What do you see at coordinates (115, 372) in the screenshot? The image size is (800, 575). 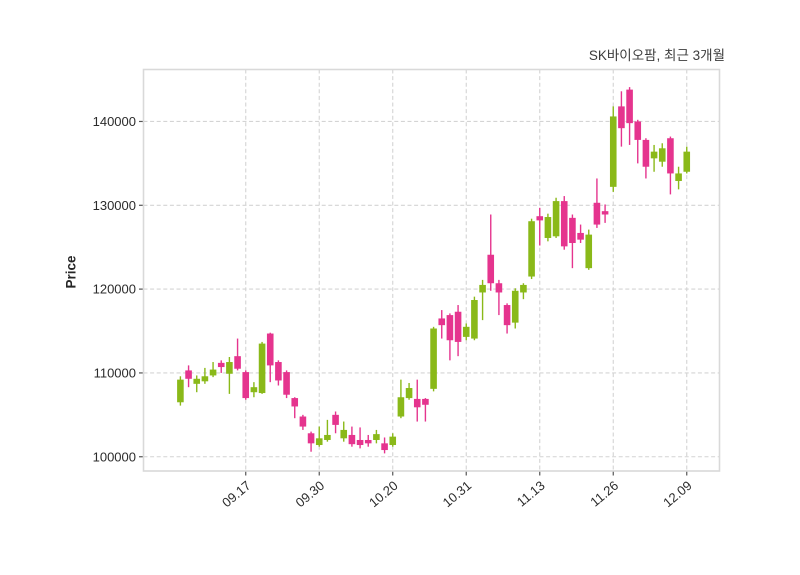 I see `y-tick-label: 110000` at bounding box center [115, 372].